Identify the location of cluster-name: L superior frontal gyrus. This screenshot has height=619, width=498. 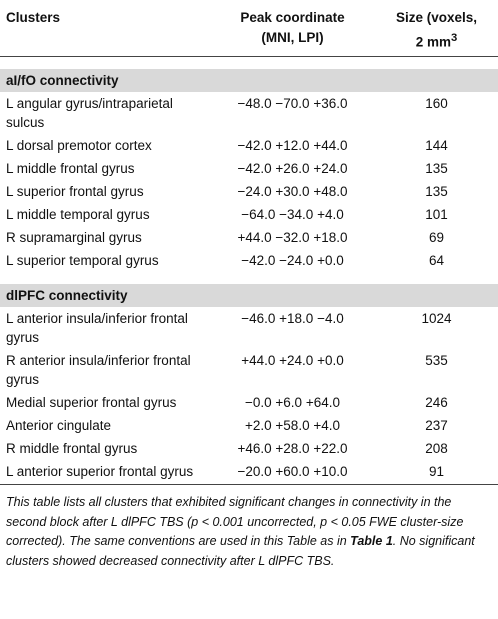
(75, 191).